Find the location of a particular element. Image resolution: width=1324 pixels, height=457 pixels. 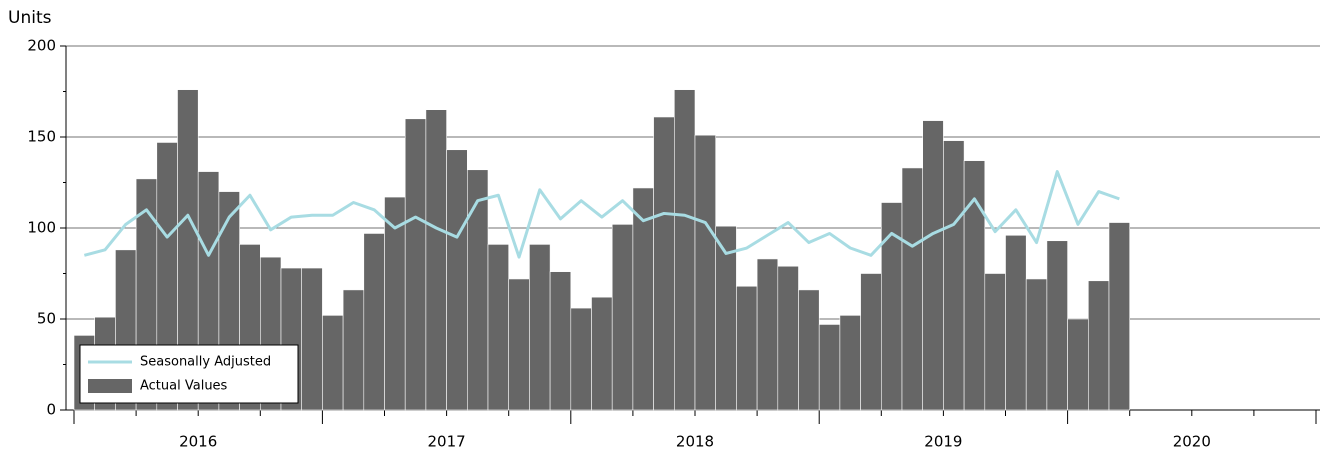

y-tick-label: 100 is located at coordinates (41, 228).